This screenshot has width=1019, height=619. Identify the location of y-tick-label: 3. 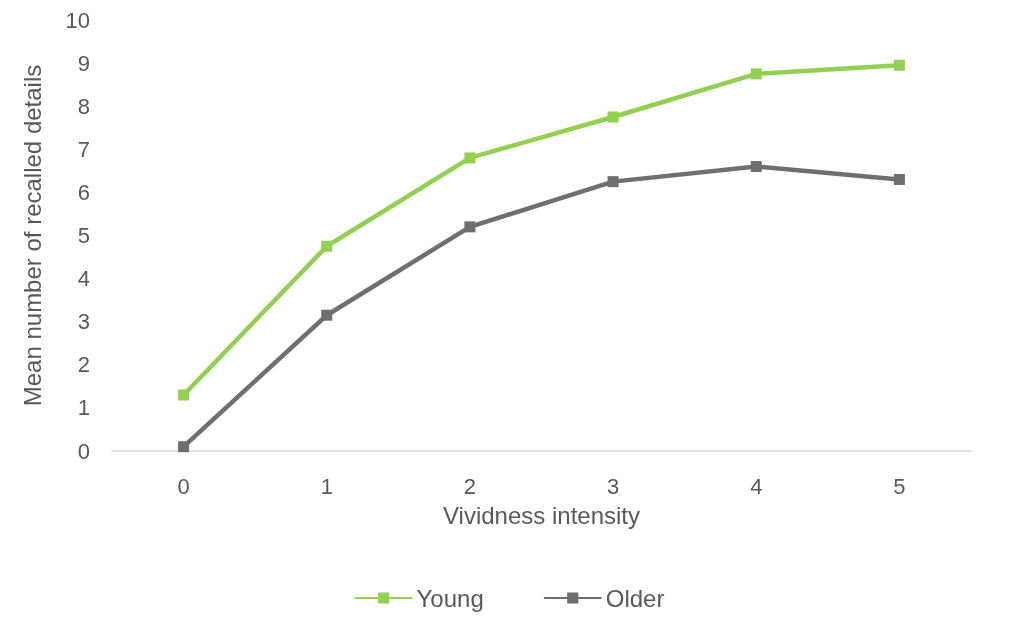
(83, 322).